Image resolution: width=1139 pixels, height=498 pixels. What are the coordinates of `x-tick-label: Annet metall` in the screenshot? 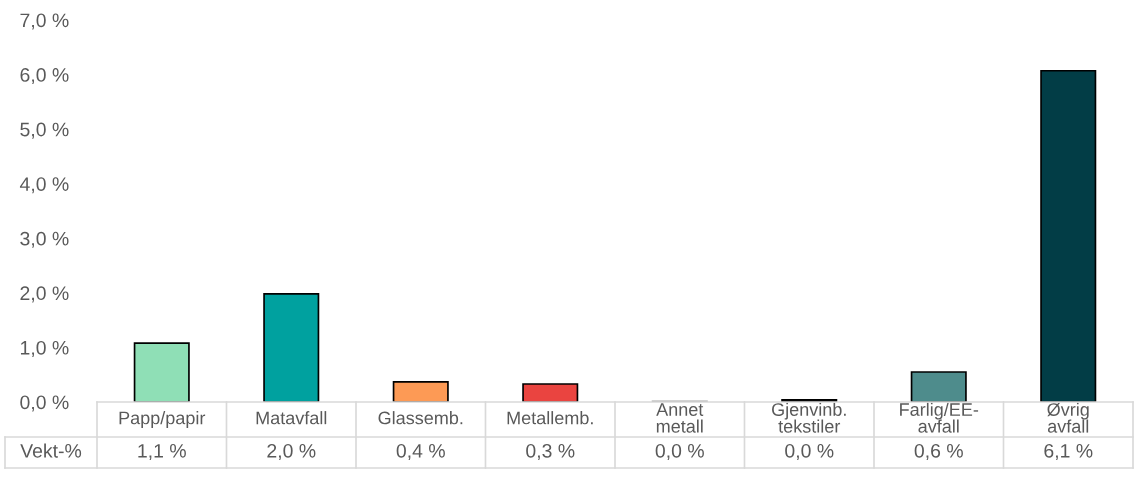 It's located at (680, 418).